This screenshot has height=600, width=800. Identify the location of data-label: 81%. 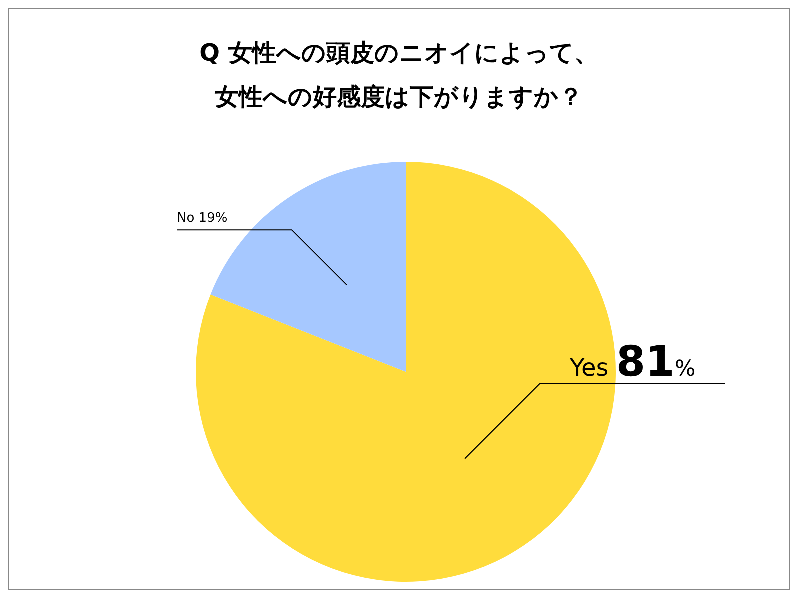
(656, 361).